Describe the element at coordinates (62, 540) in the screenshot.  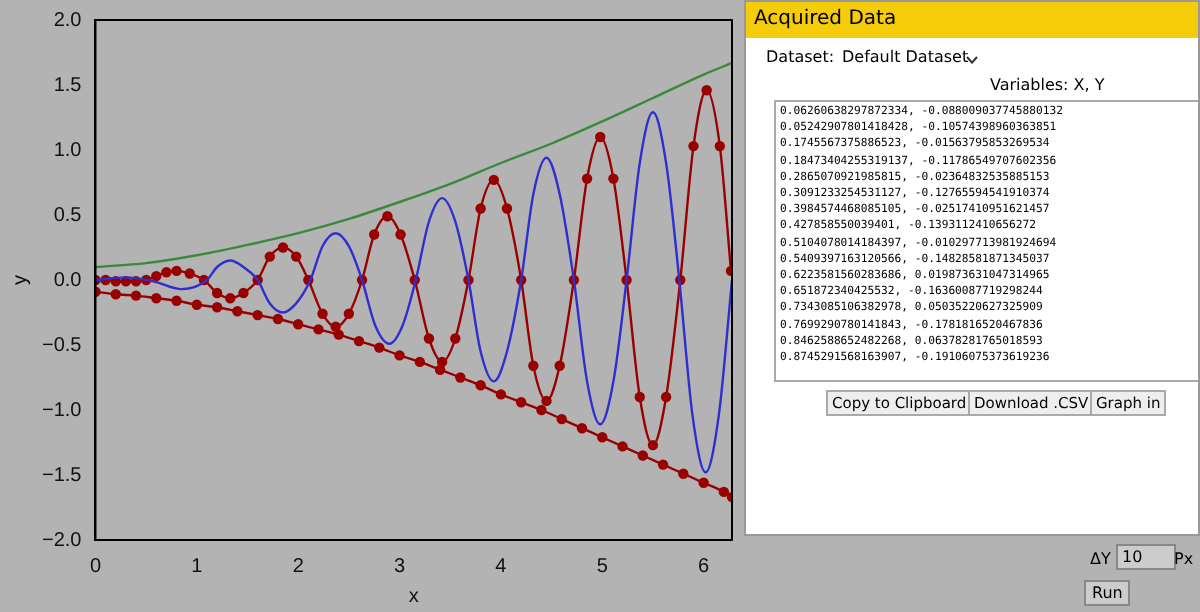
I see `y-tick-label: −2.0` at that location.